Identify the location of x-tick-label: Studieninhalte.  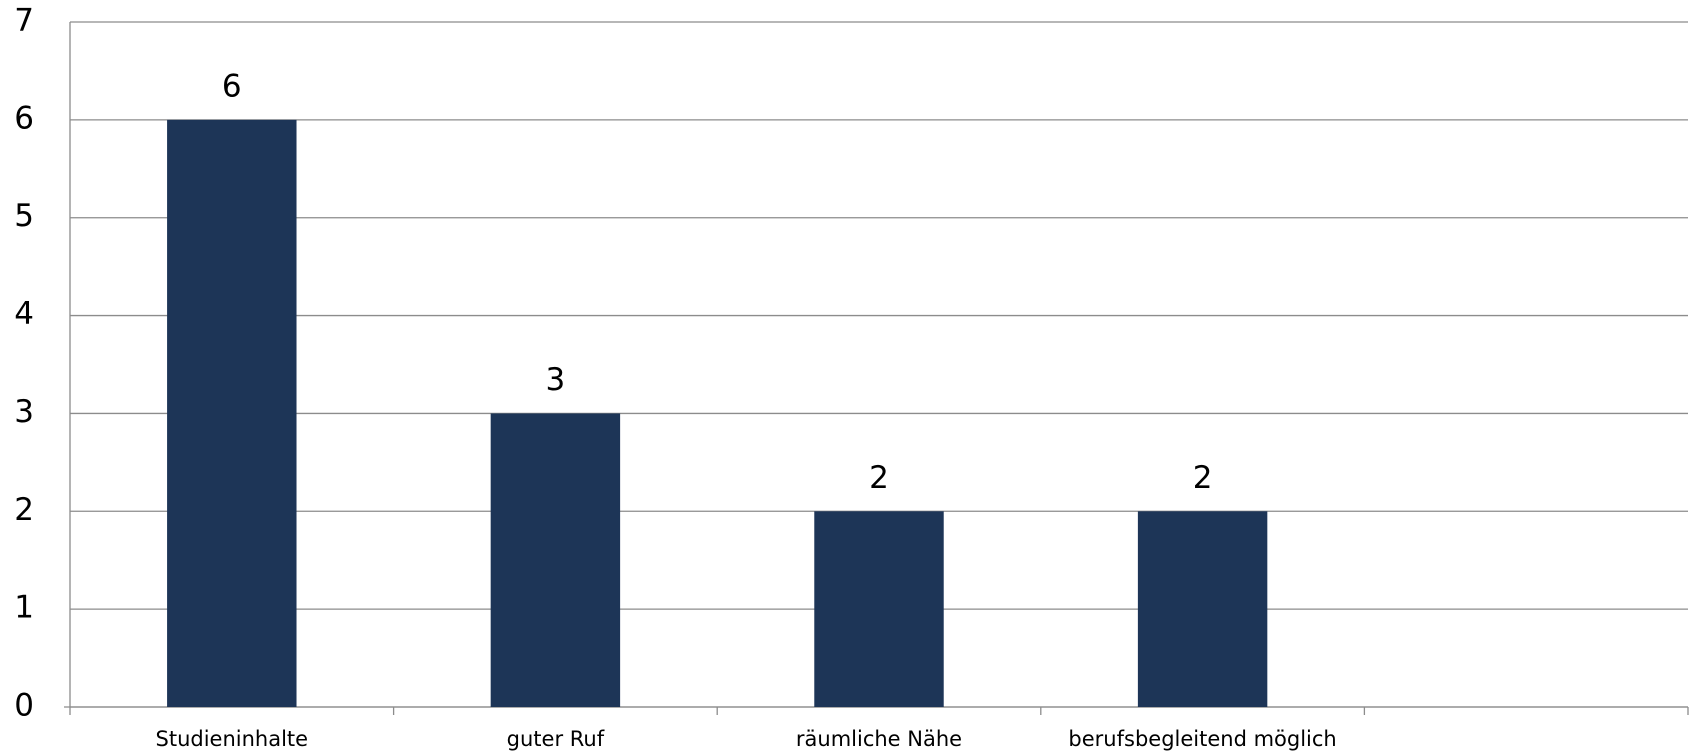
(232, 739).